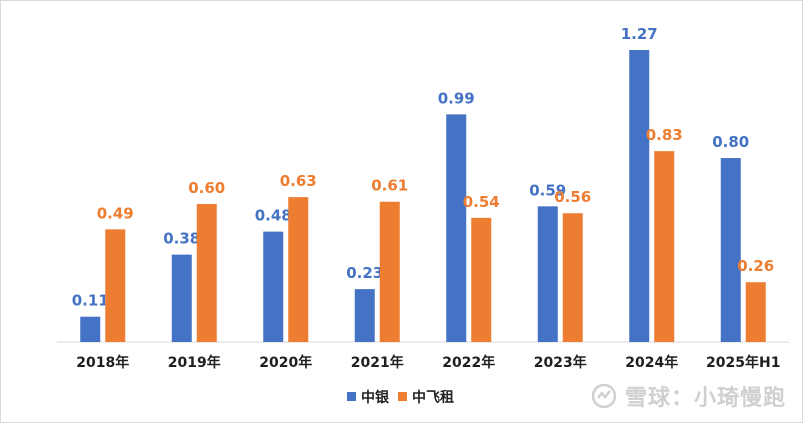 The width and height of the screenshot is (804, 424). Describe the element at coordinates (273, 216) in the screenshot. I see `data-label-zhongyin-2: 0.48` at that location.